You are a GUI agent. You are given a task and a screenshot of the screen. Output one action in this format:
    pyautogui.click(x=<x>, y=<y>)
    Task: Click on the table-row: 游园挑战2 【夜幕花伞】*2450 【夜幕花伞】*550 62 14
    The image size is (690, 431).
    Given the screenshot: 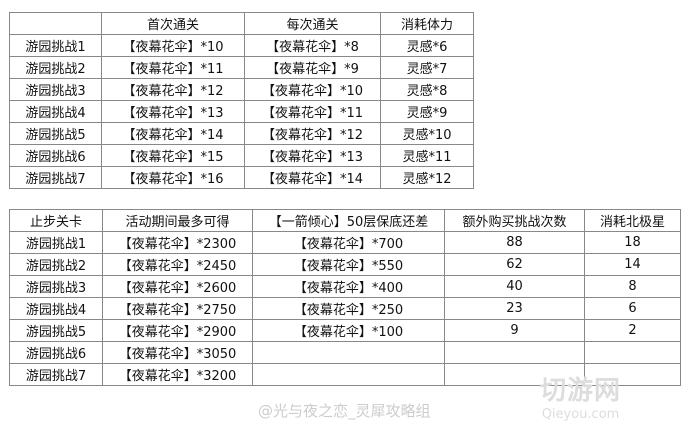 What is the action you would take?
    pyautogui.click(x=345, y=264)
    